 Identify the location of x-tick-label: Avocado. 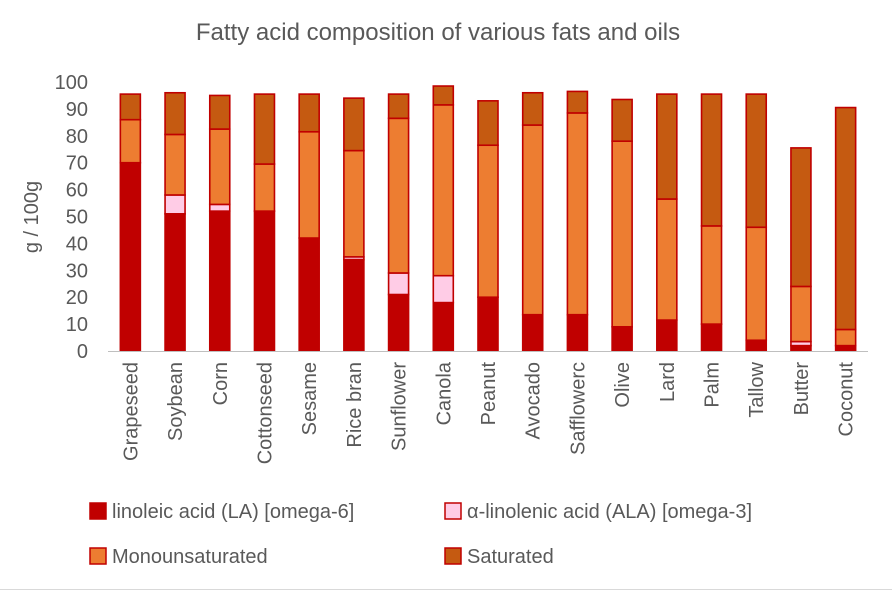
(534, 400).